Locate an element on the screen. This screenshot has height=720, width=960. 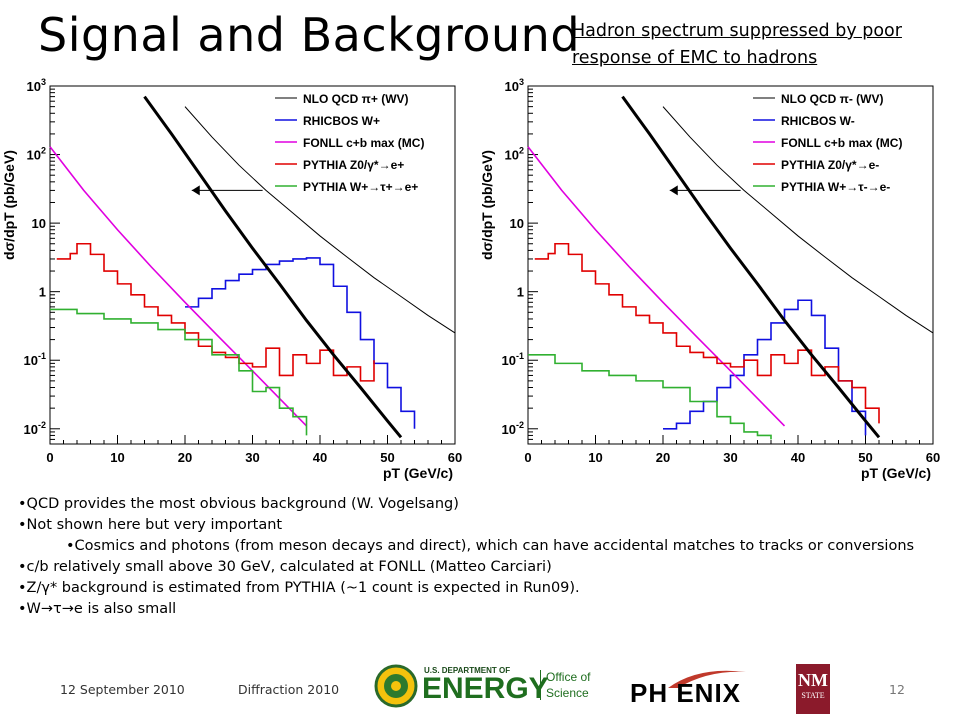
nmsu-text-state: STATE is located at coordinates (813, 695).